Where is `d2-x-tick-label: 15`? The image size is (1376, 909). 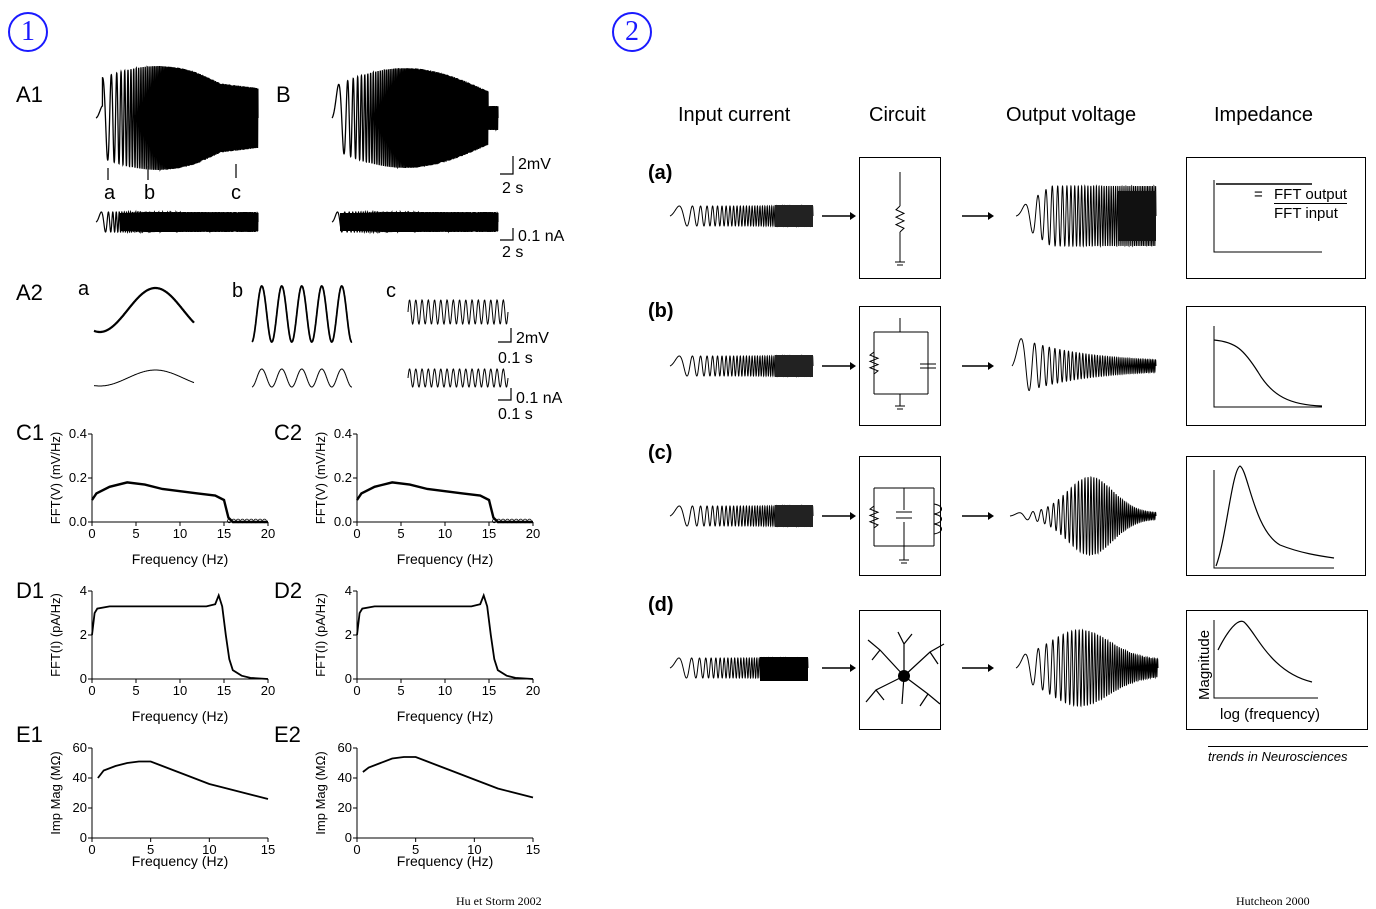 d2-x-tick-label: 15 is located at coordinates (489, 690).